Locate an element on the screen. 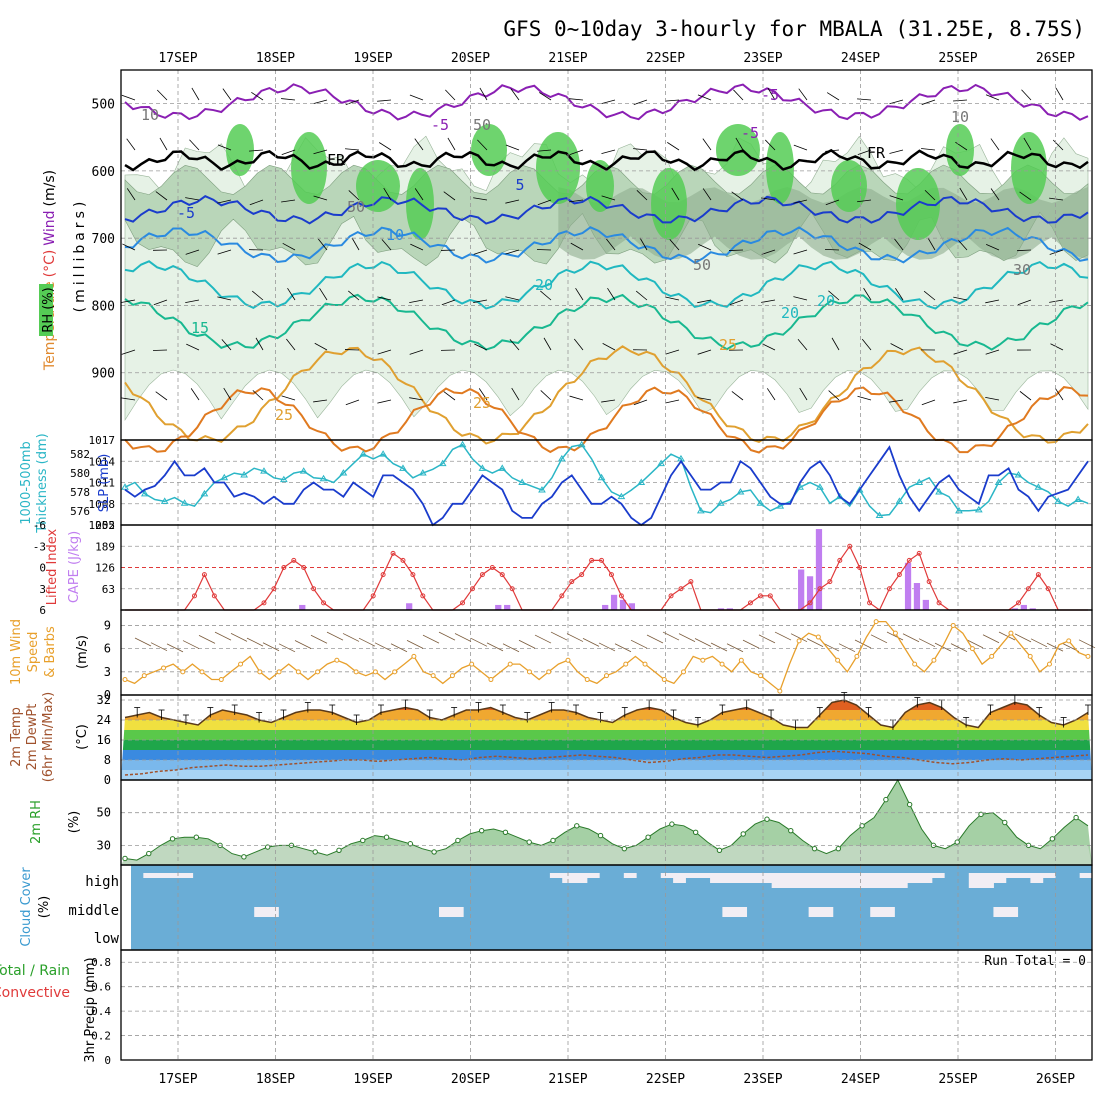 The image size is (1100, 1100). slp-tick: 1005 is located at coordinates (102, 525).